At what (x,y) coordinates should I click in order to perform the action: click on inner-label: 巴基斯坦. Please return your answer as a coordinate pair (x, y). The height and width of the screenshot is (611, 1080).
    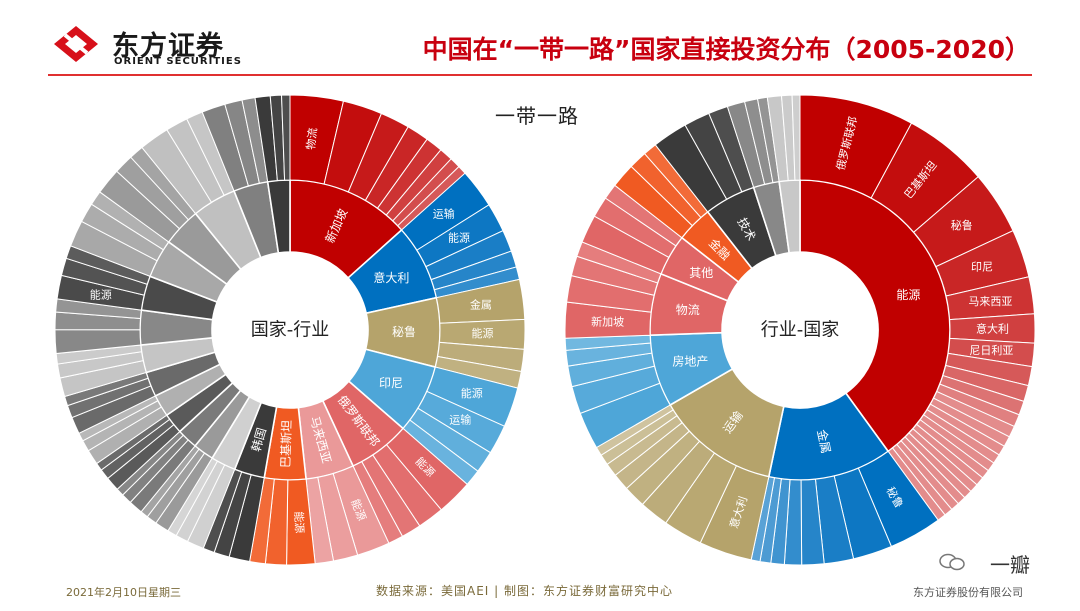
    Looking at the image, I should click on (286, 444).